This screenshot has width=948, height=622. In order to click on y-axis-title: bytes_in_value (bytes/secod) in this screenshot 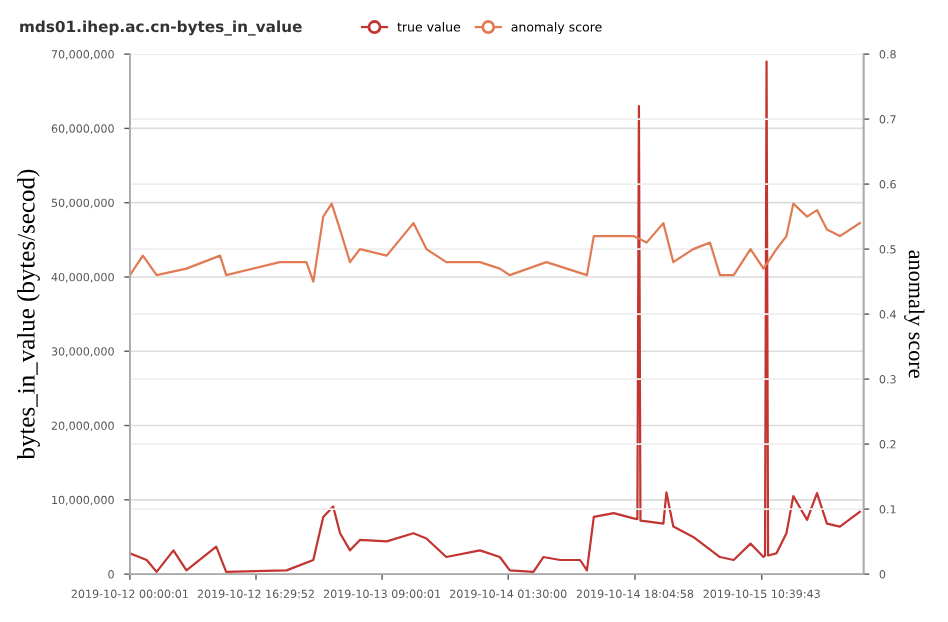, I will do `click(28, 314)`.